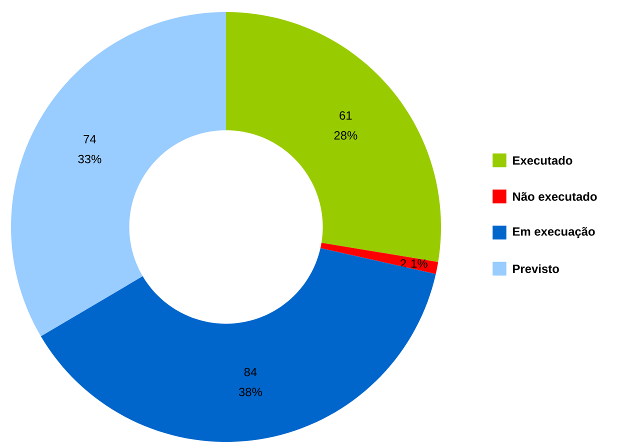 The image size is (639, 442). I want to click on data-label: 74 33%, so click(90, 149).